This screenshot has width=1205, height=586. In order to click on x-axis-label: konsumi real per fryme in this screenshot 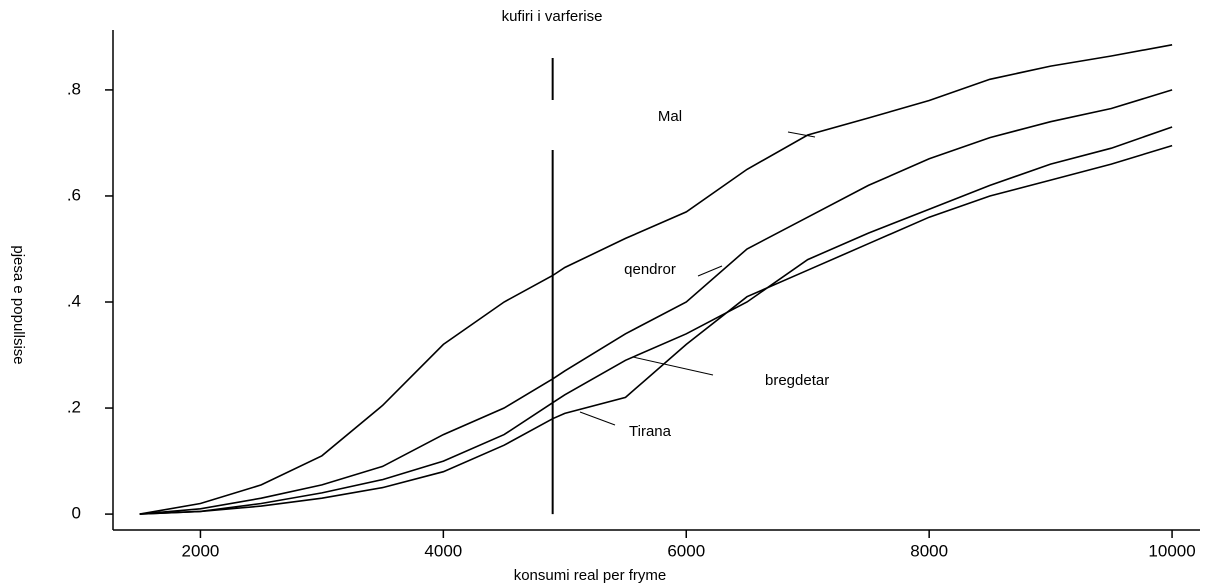, I will do `click(590, 575)`.